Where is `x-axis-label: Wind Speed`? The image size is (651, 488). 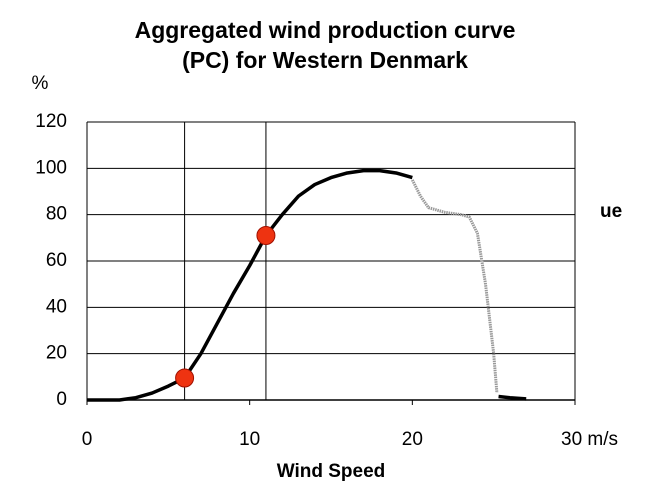
x-axis-label: Wind Speed is located at coordinates (331, 471).